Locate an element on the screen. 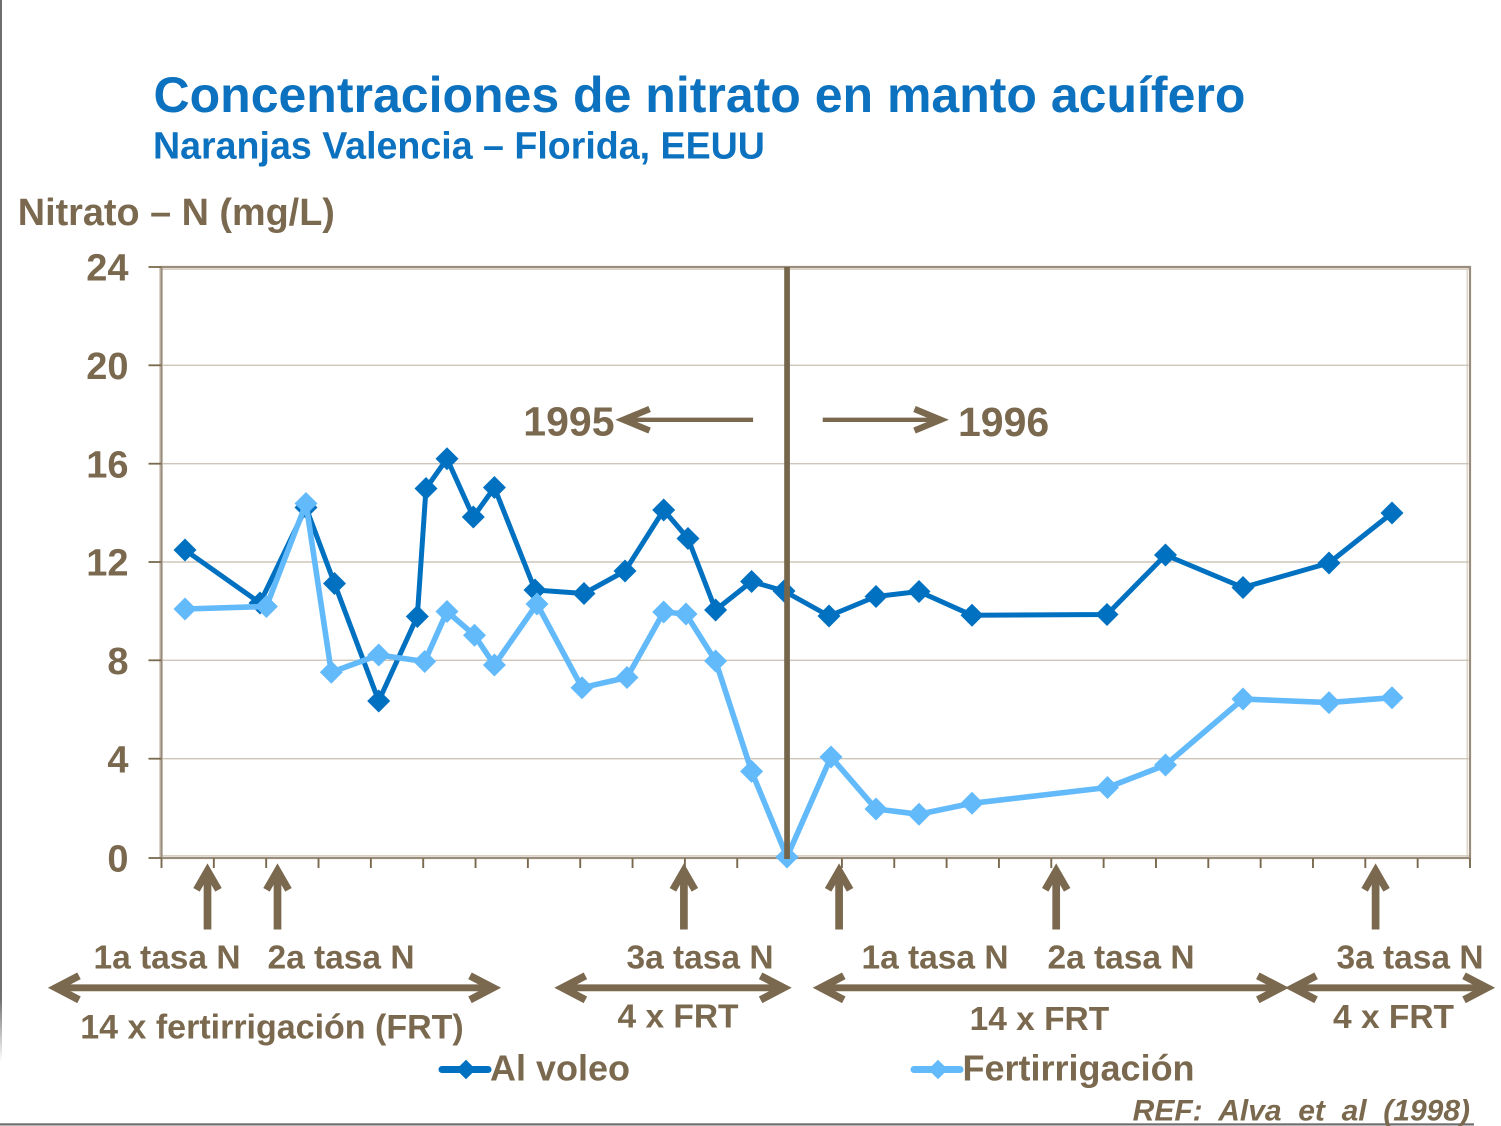 The image size is (1501, 1126). svg-text: 20 is located at coordinates (107, 367).